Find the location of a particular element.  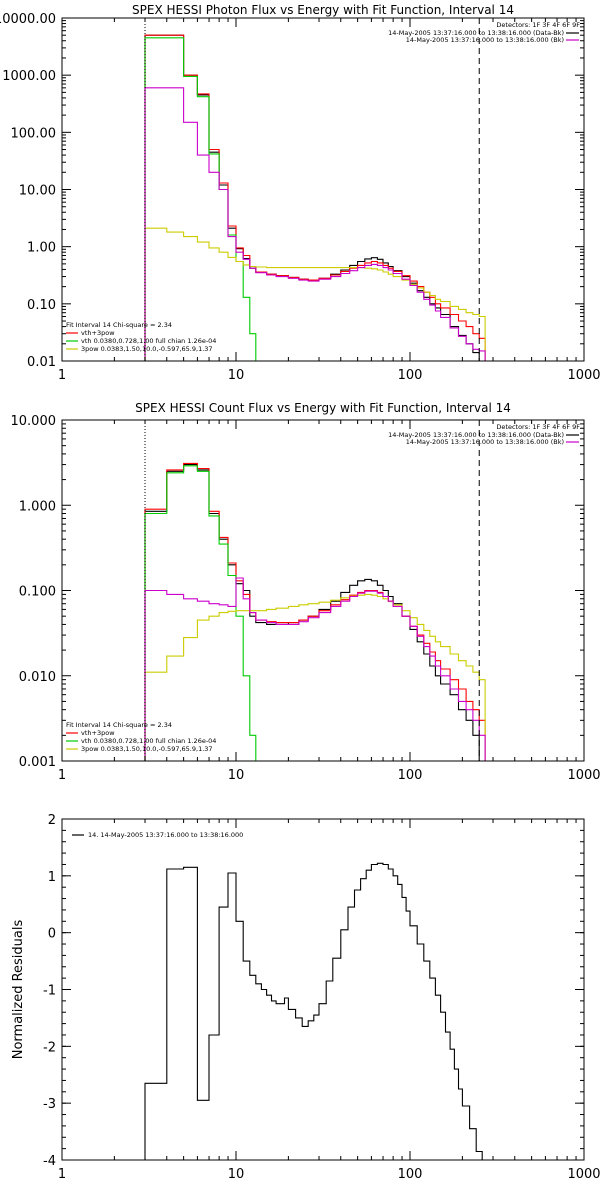

y-tick-label: 10000.00 is located at coordinates (28, 19).